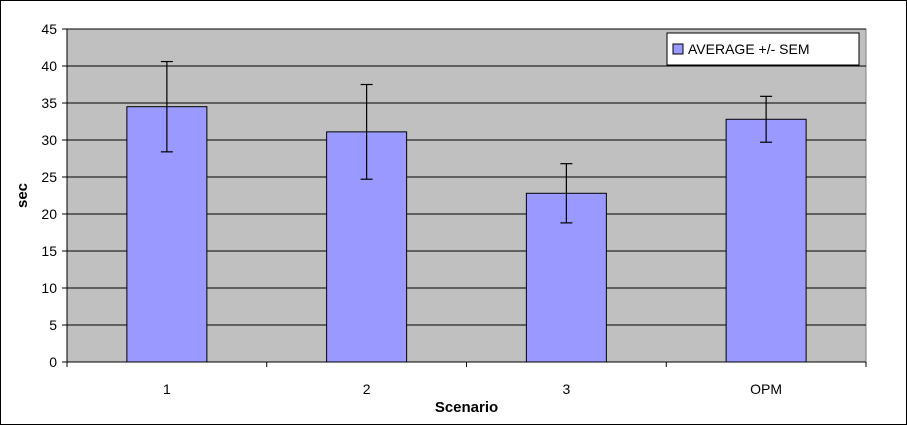 The width and height of the screenshot is (907, 425). I want to click on legend-label: AVERAGE +/- SEM, so click(749, 49).